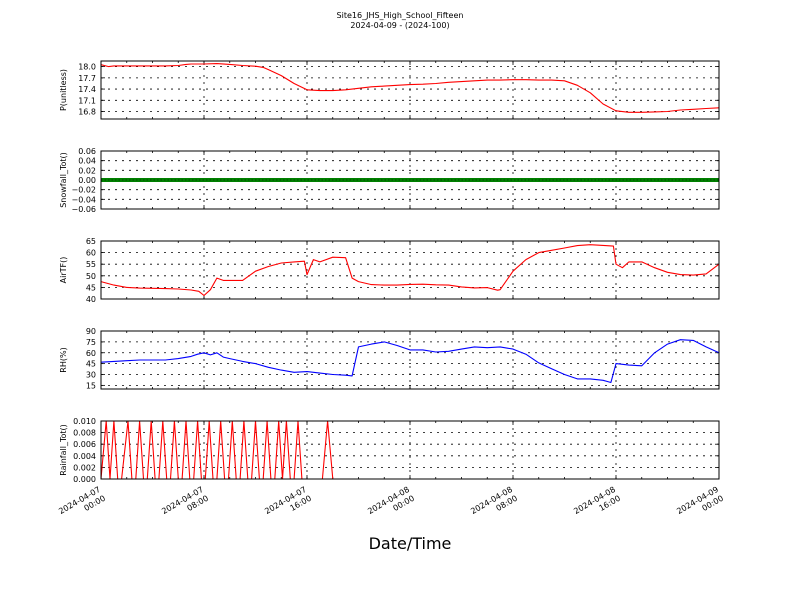 The width and height of the screenshot is (800, 600). Describe the element at coordinates (63, 450) in the screenshot. I see `y-axis-label-4: Rainfall_Tot()` at that location.